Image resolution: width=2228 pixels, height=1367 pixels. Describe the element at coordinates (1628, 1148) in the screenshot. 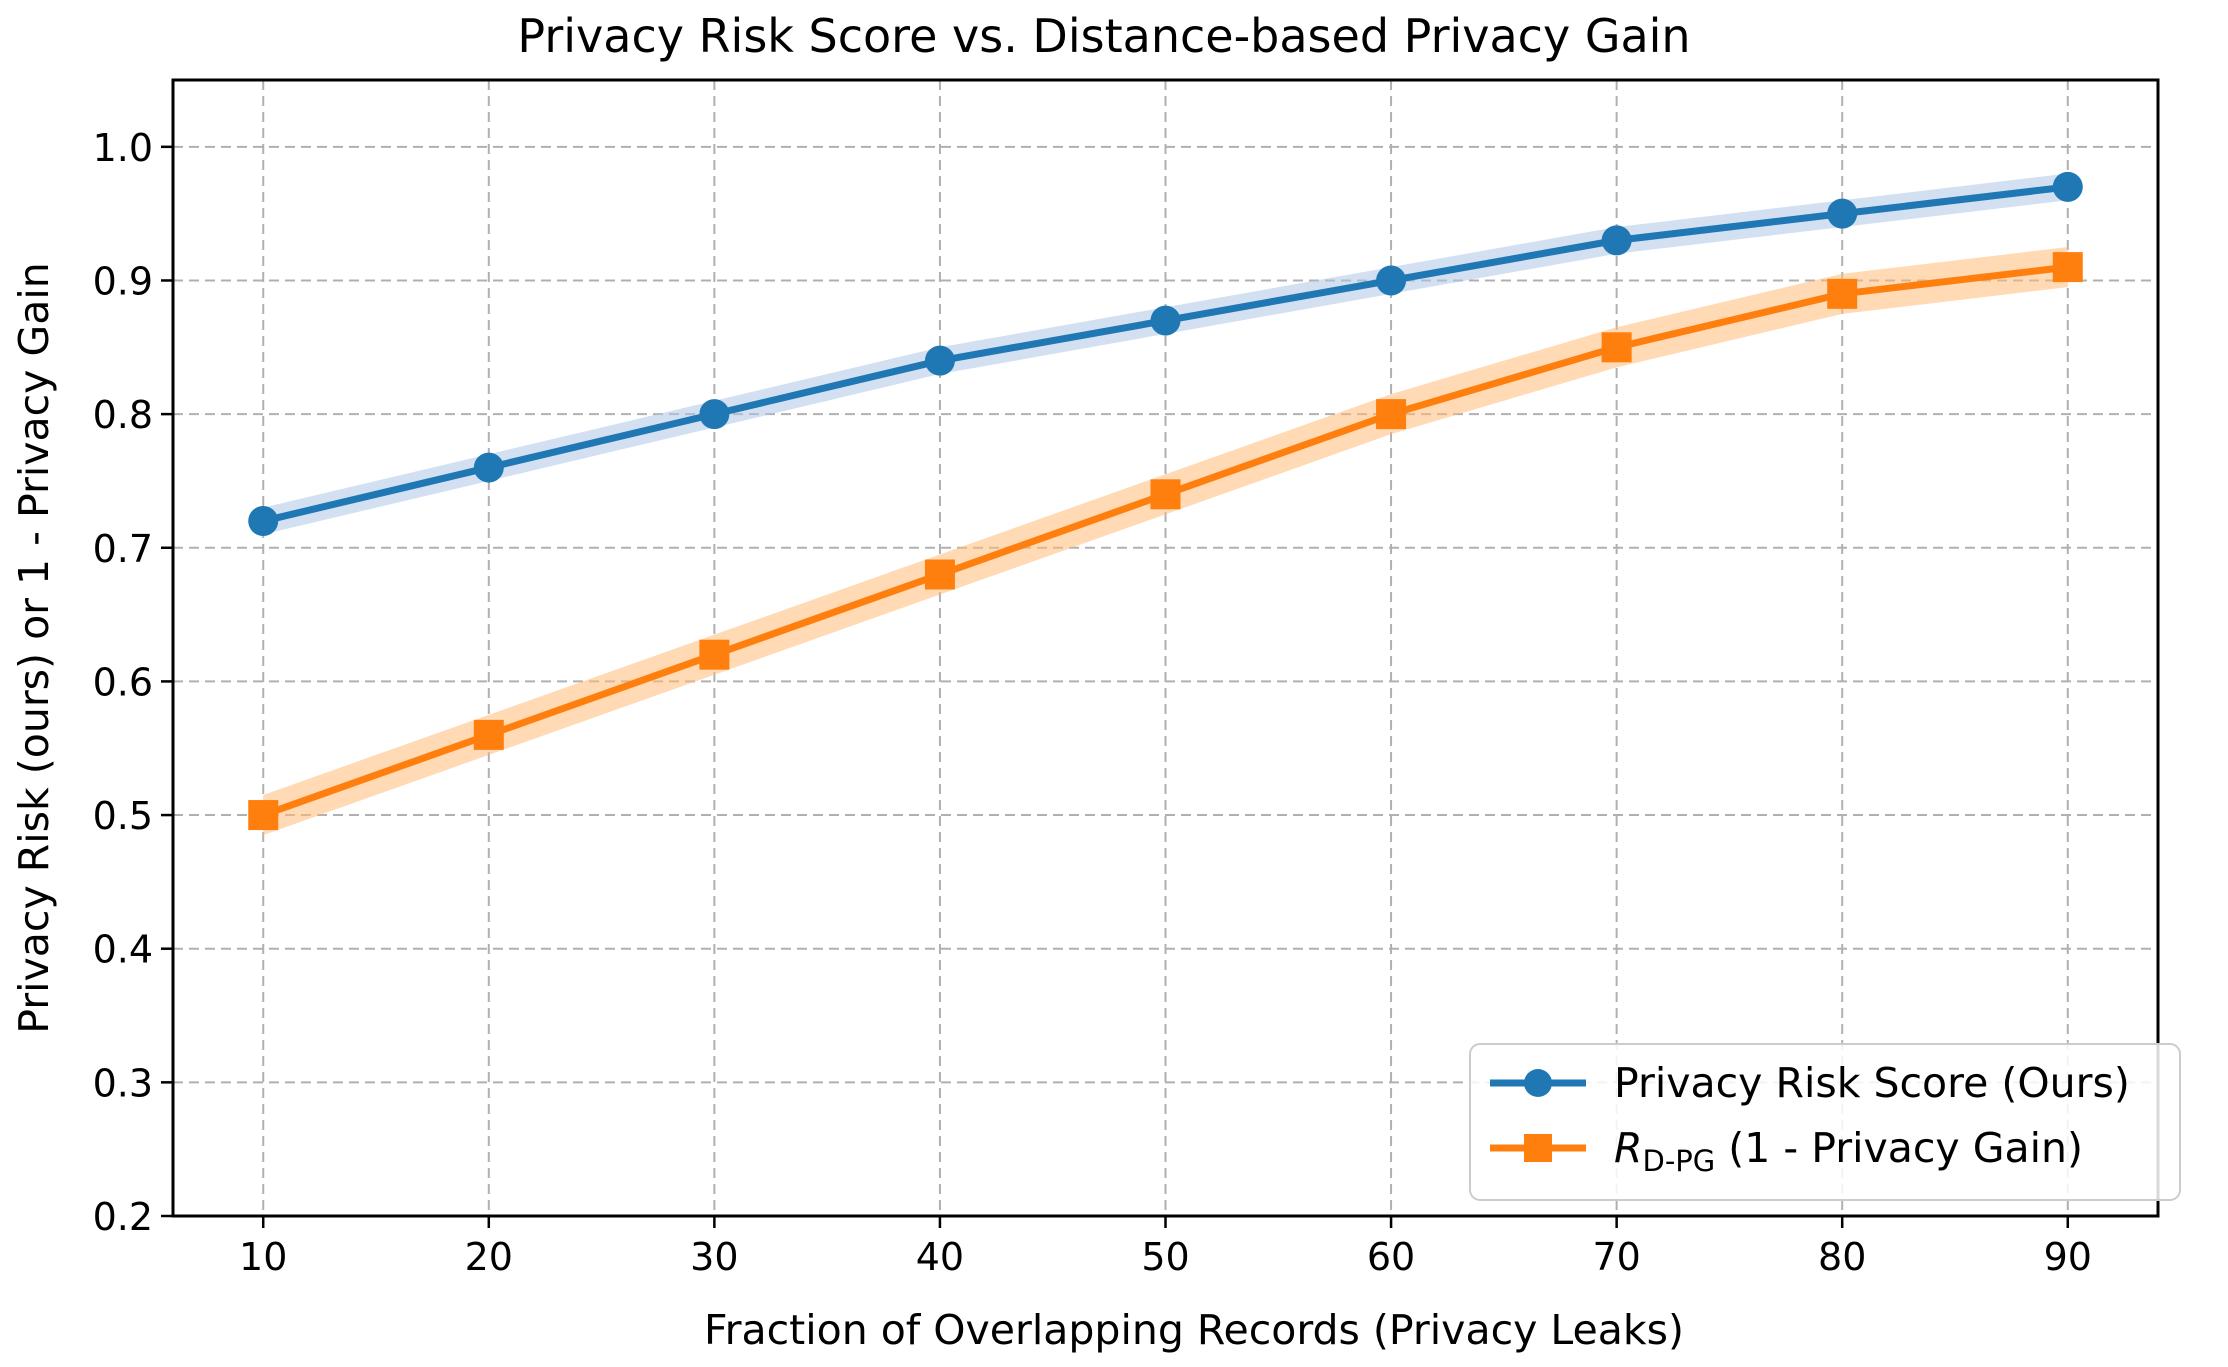

I see `legend-label-series-2-symbol: R` at that location.